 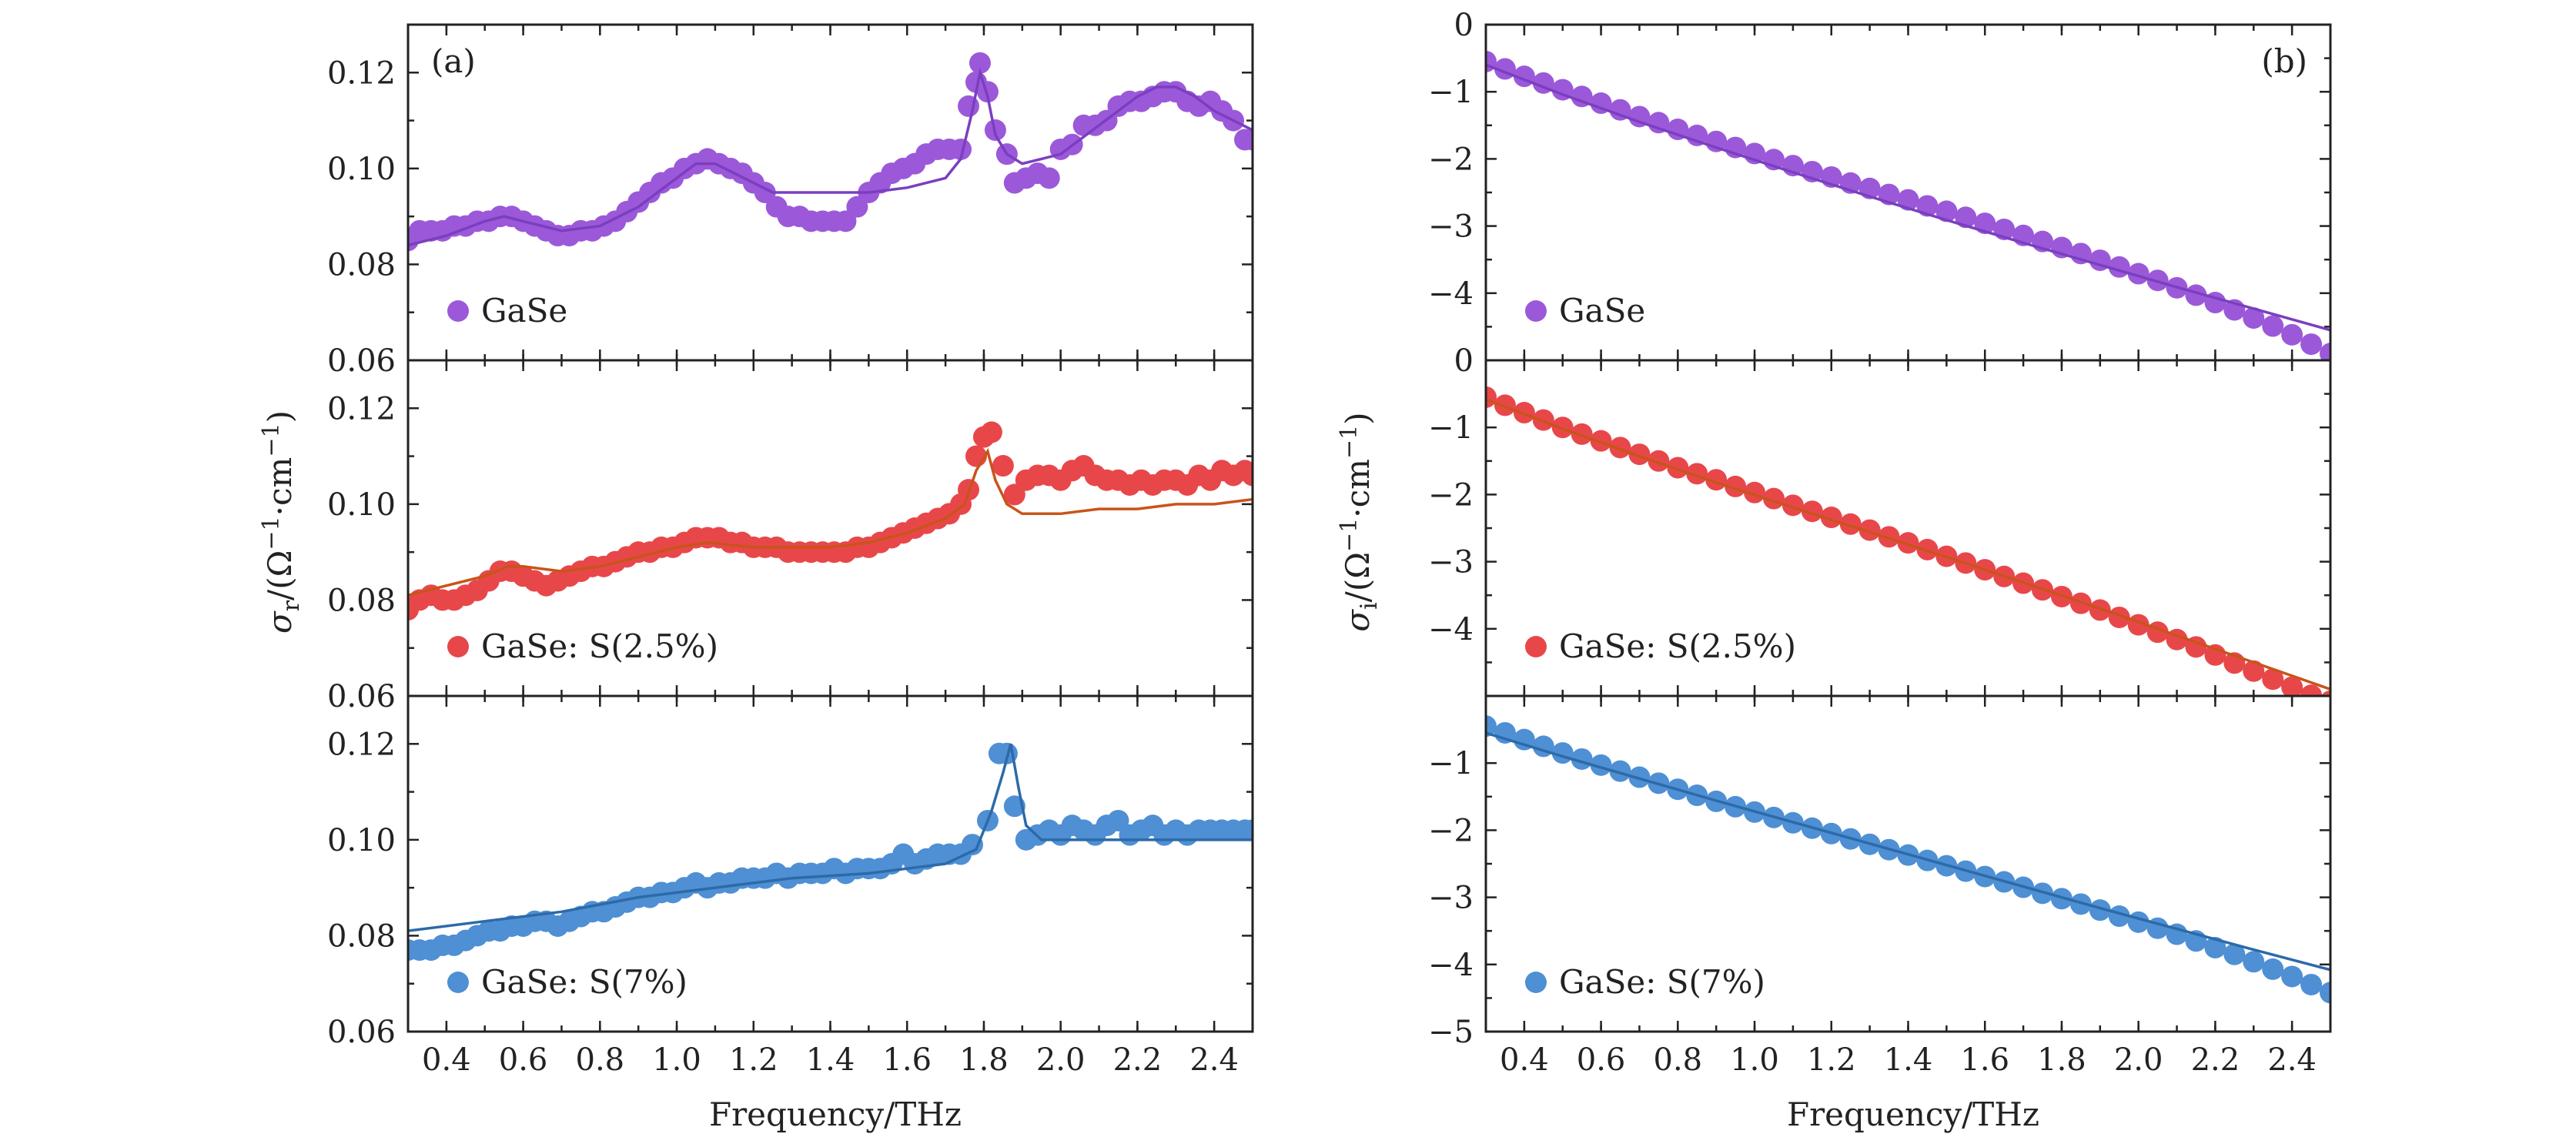 What do you see at coordinates (600, 646) in the screenshot?
I see `legend-label: GaSe: S(2.5%)` at bounding box center [600, 646].